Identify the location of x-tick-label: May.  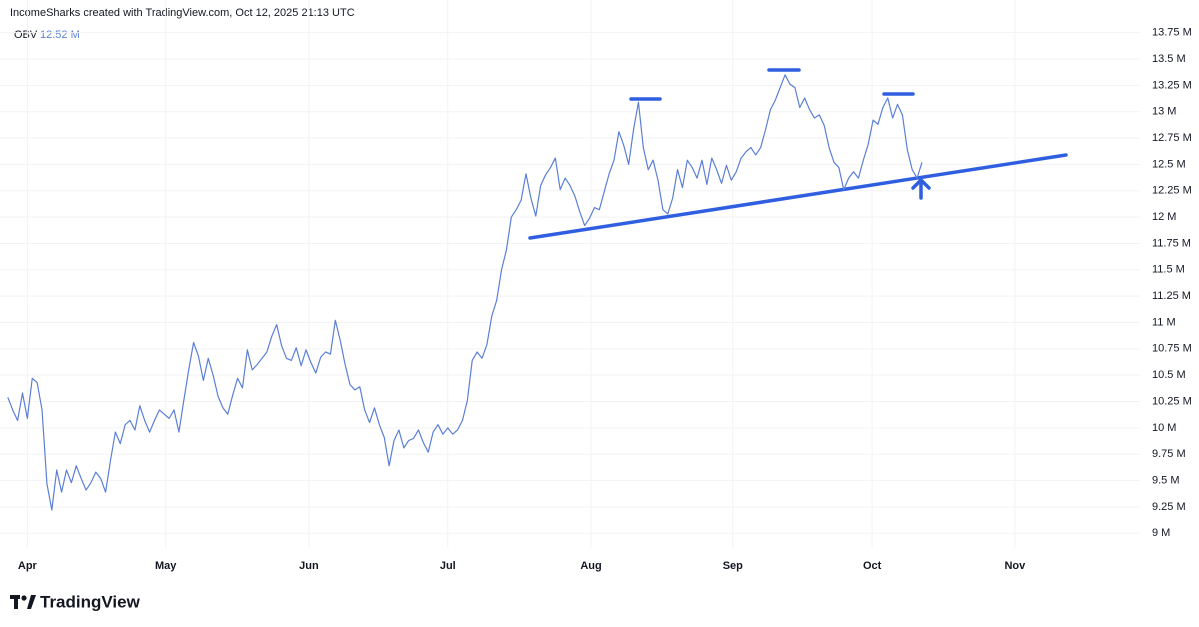
(166, 566).